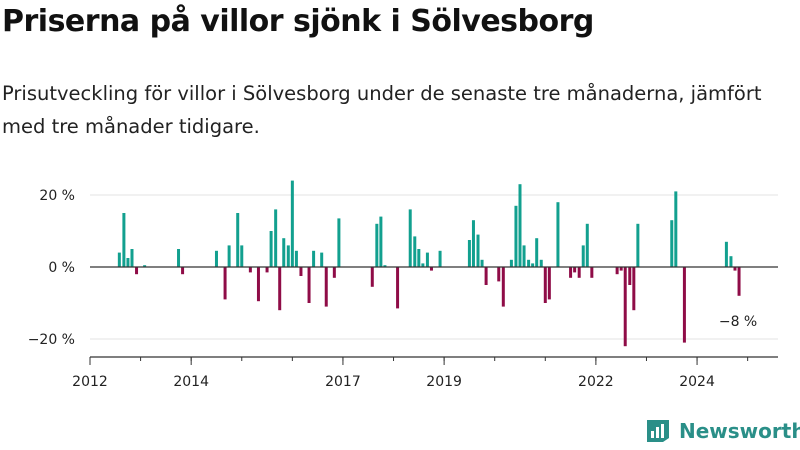  What do you see at coordinates (739, 431) in the screenshot?
I see `brand-name: Newsworthy` at bounding box center [739, 431].